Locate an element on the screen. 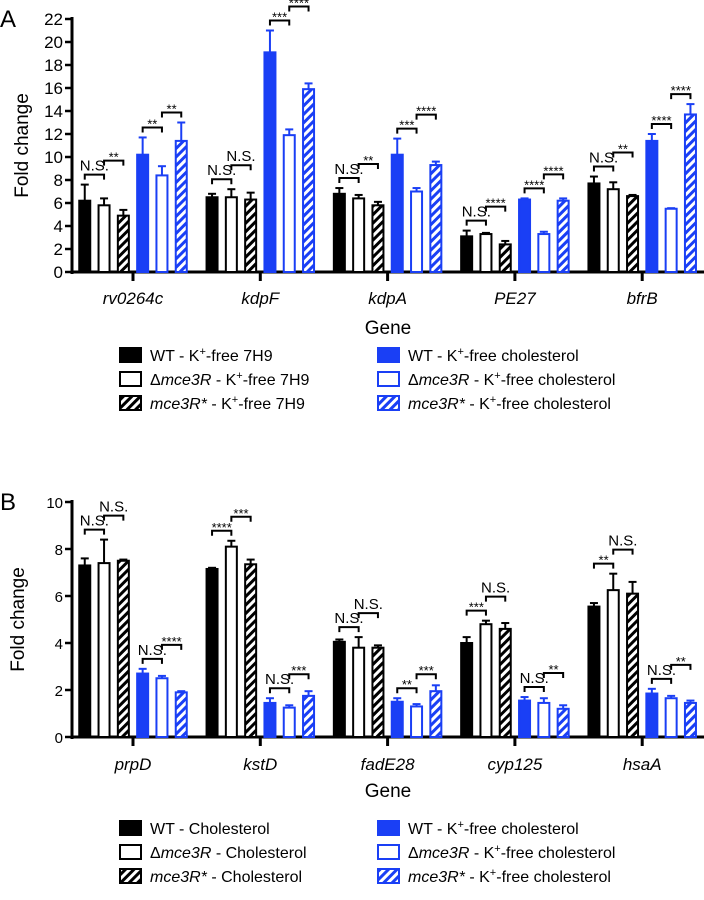  legend-label: Δmce3R - K+-free cholesterol is located at coordinates (511, 379).